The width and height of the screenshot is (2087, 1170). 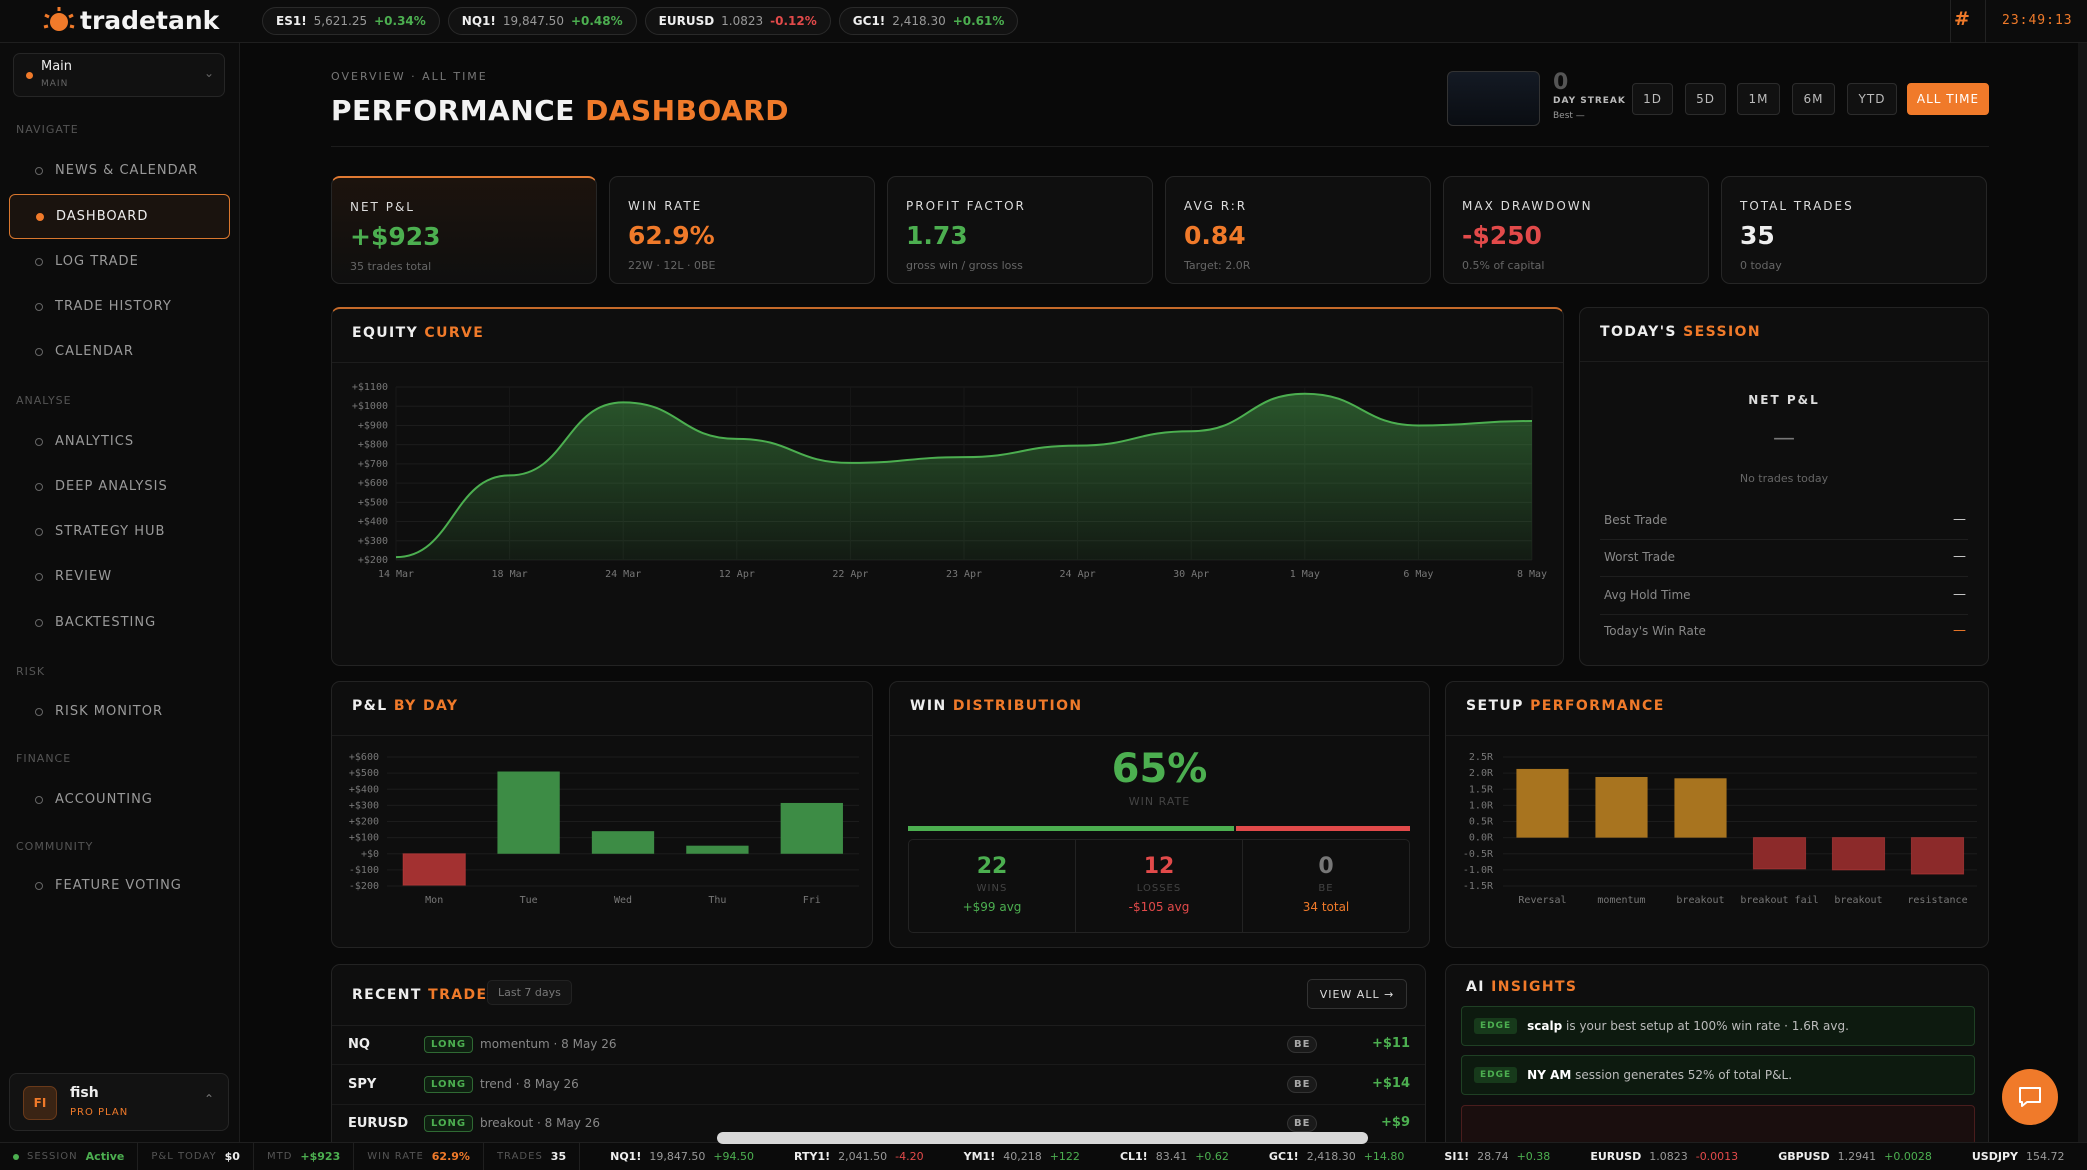 I want to click on nav-item: RISK MONITOR, so click(x=119, y=711).